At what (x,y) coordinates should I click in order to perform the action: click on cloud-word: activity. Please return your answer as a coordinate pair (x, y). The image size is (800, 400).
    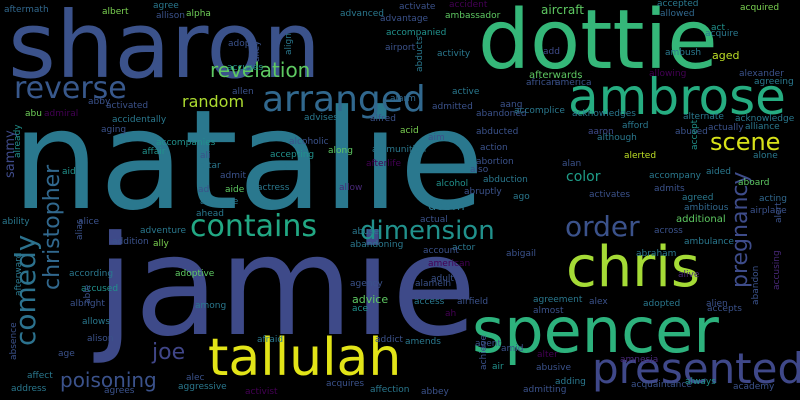
    Looking at the image, I should click on (454, 54).